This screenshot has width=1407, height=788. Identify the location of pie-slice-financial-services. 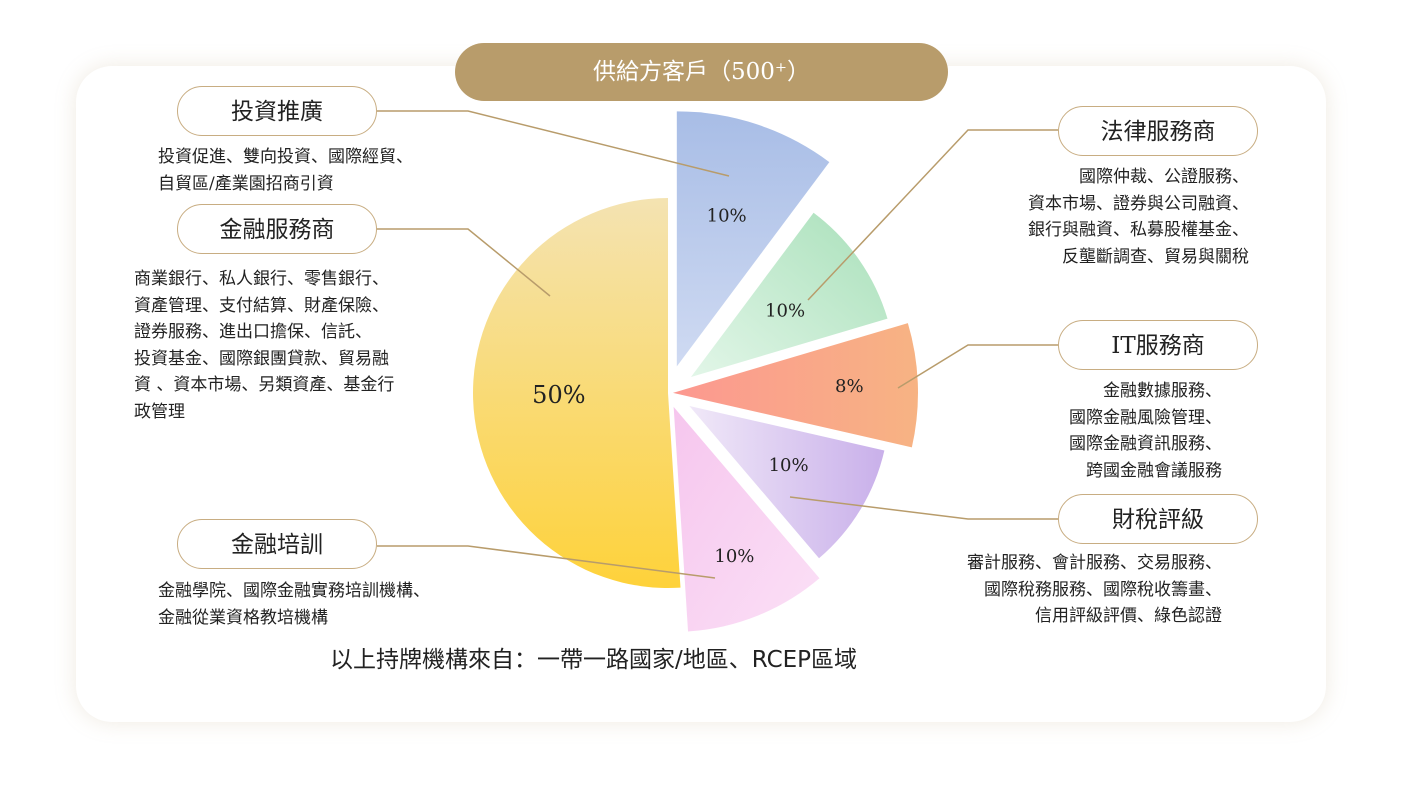
(577, 393).